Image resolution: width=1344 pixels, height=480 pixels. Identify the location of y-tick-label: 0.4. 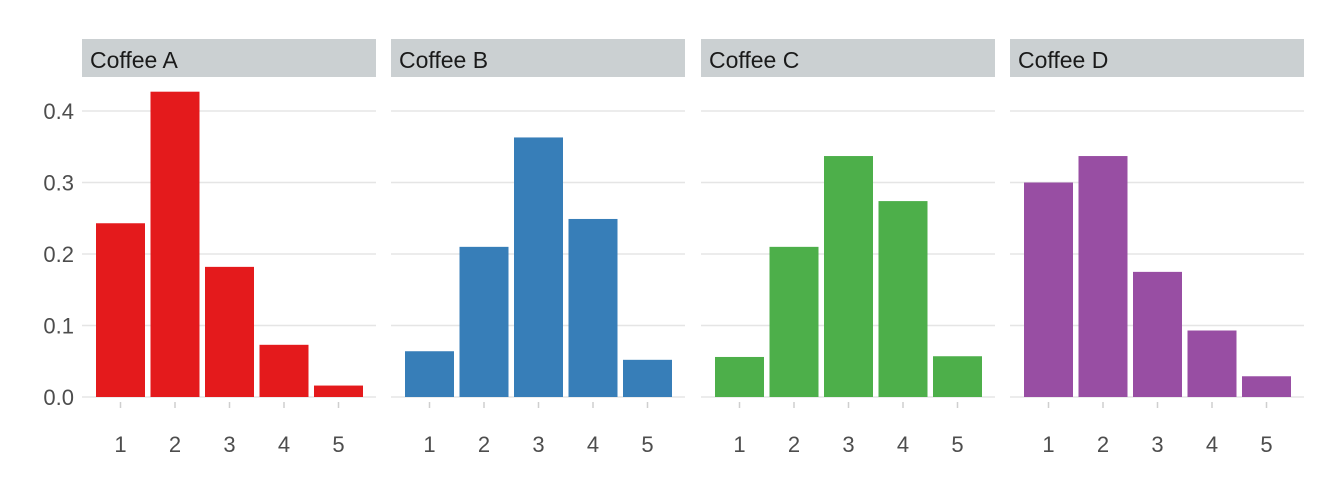
(58, 111).